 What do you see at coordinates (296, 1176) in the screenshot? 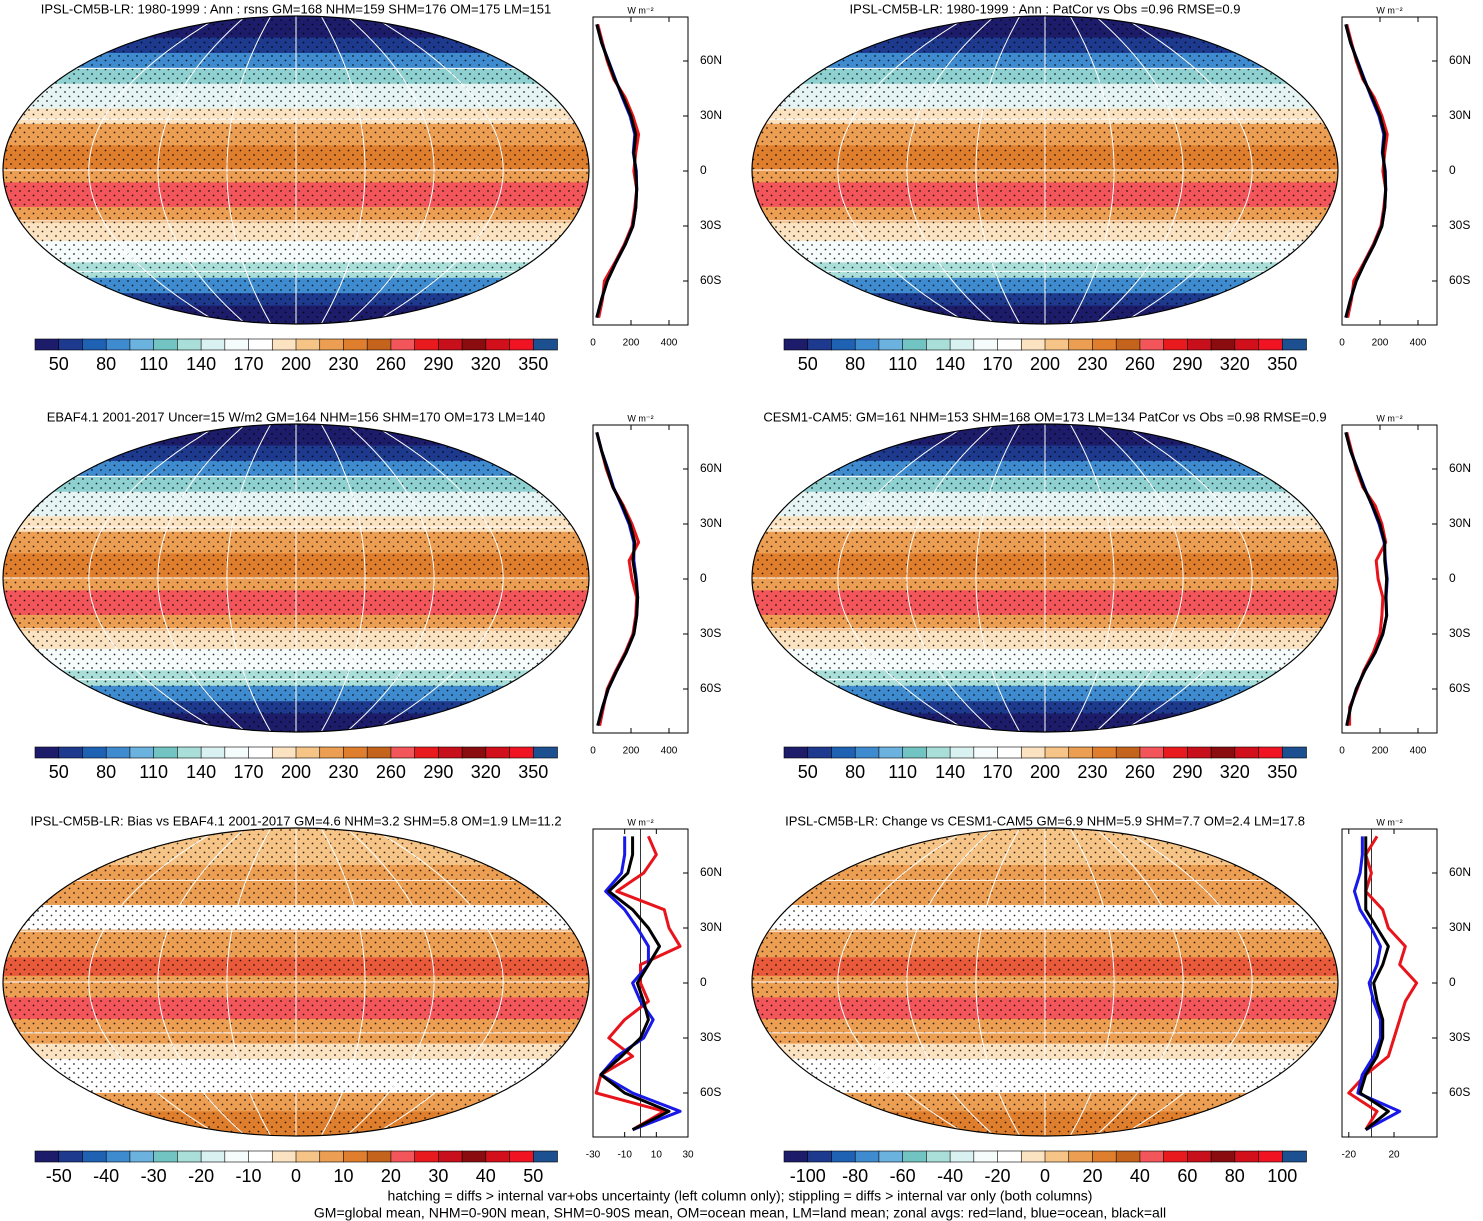
I see `colorbar-label: 0` at bounding box center [296, 1176].